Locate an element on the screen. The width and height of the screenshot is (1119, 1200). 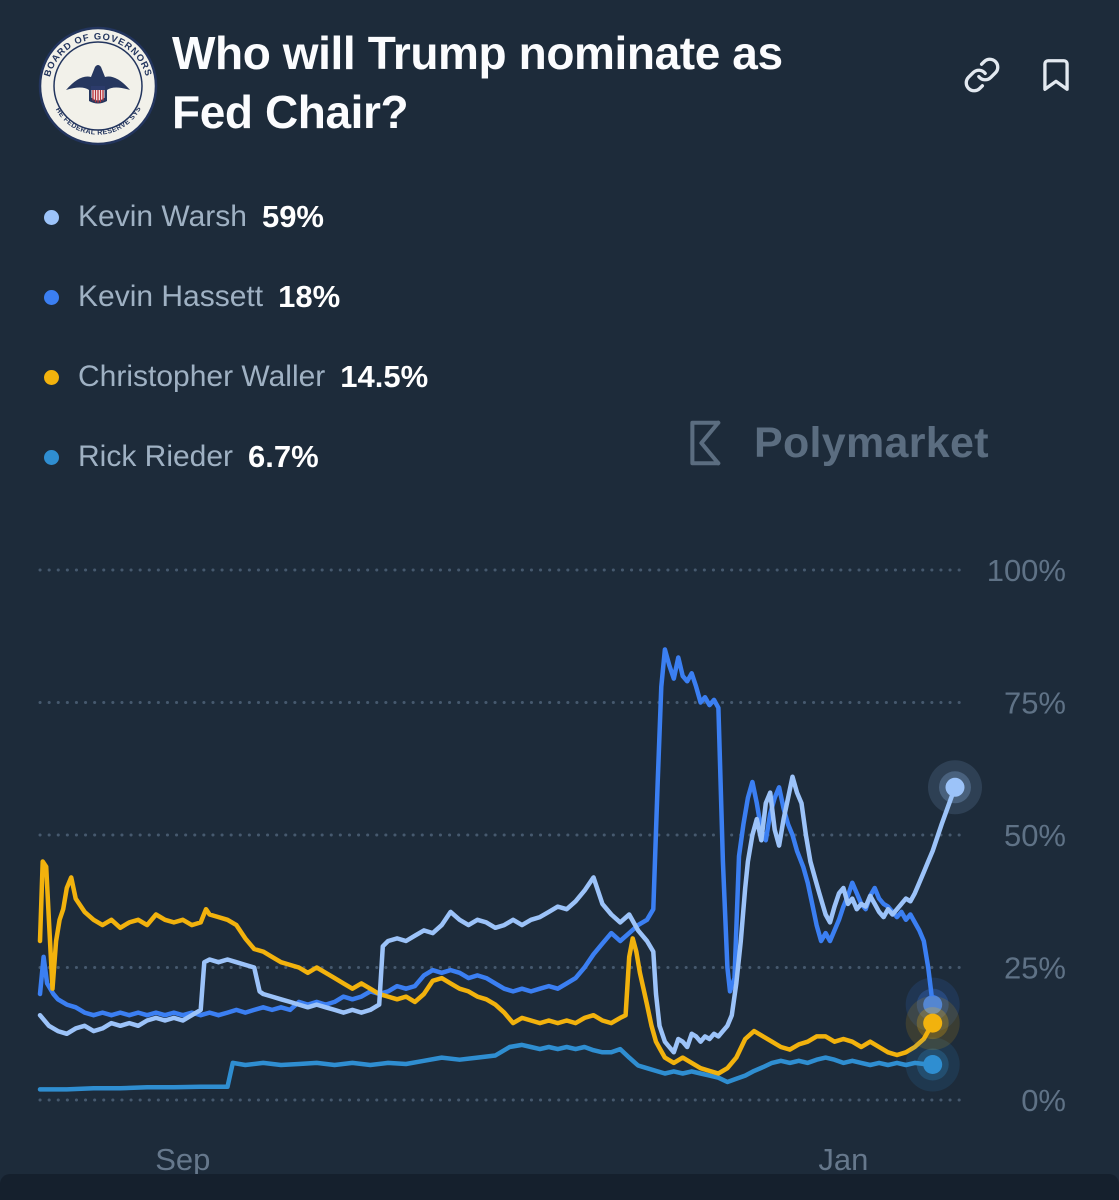
y-axis-tick-label: 100% is located at coordinates (1026, 570).